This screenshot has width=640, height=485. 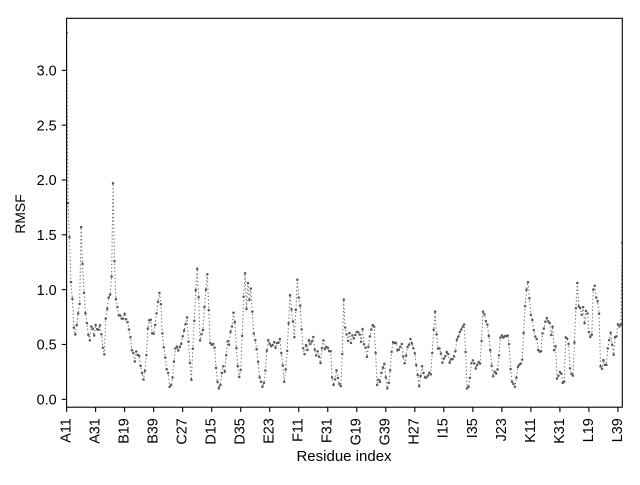 I want to click on svg-text: I35, so click(x=473, y=428).